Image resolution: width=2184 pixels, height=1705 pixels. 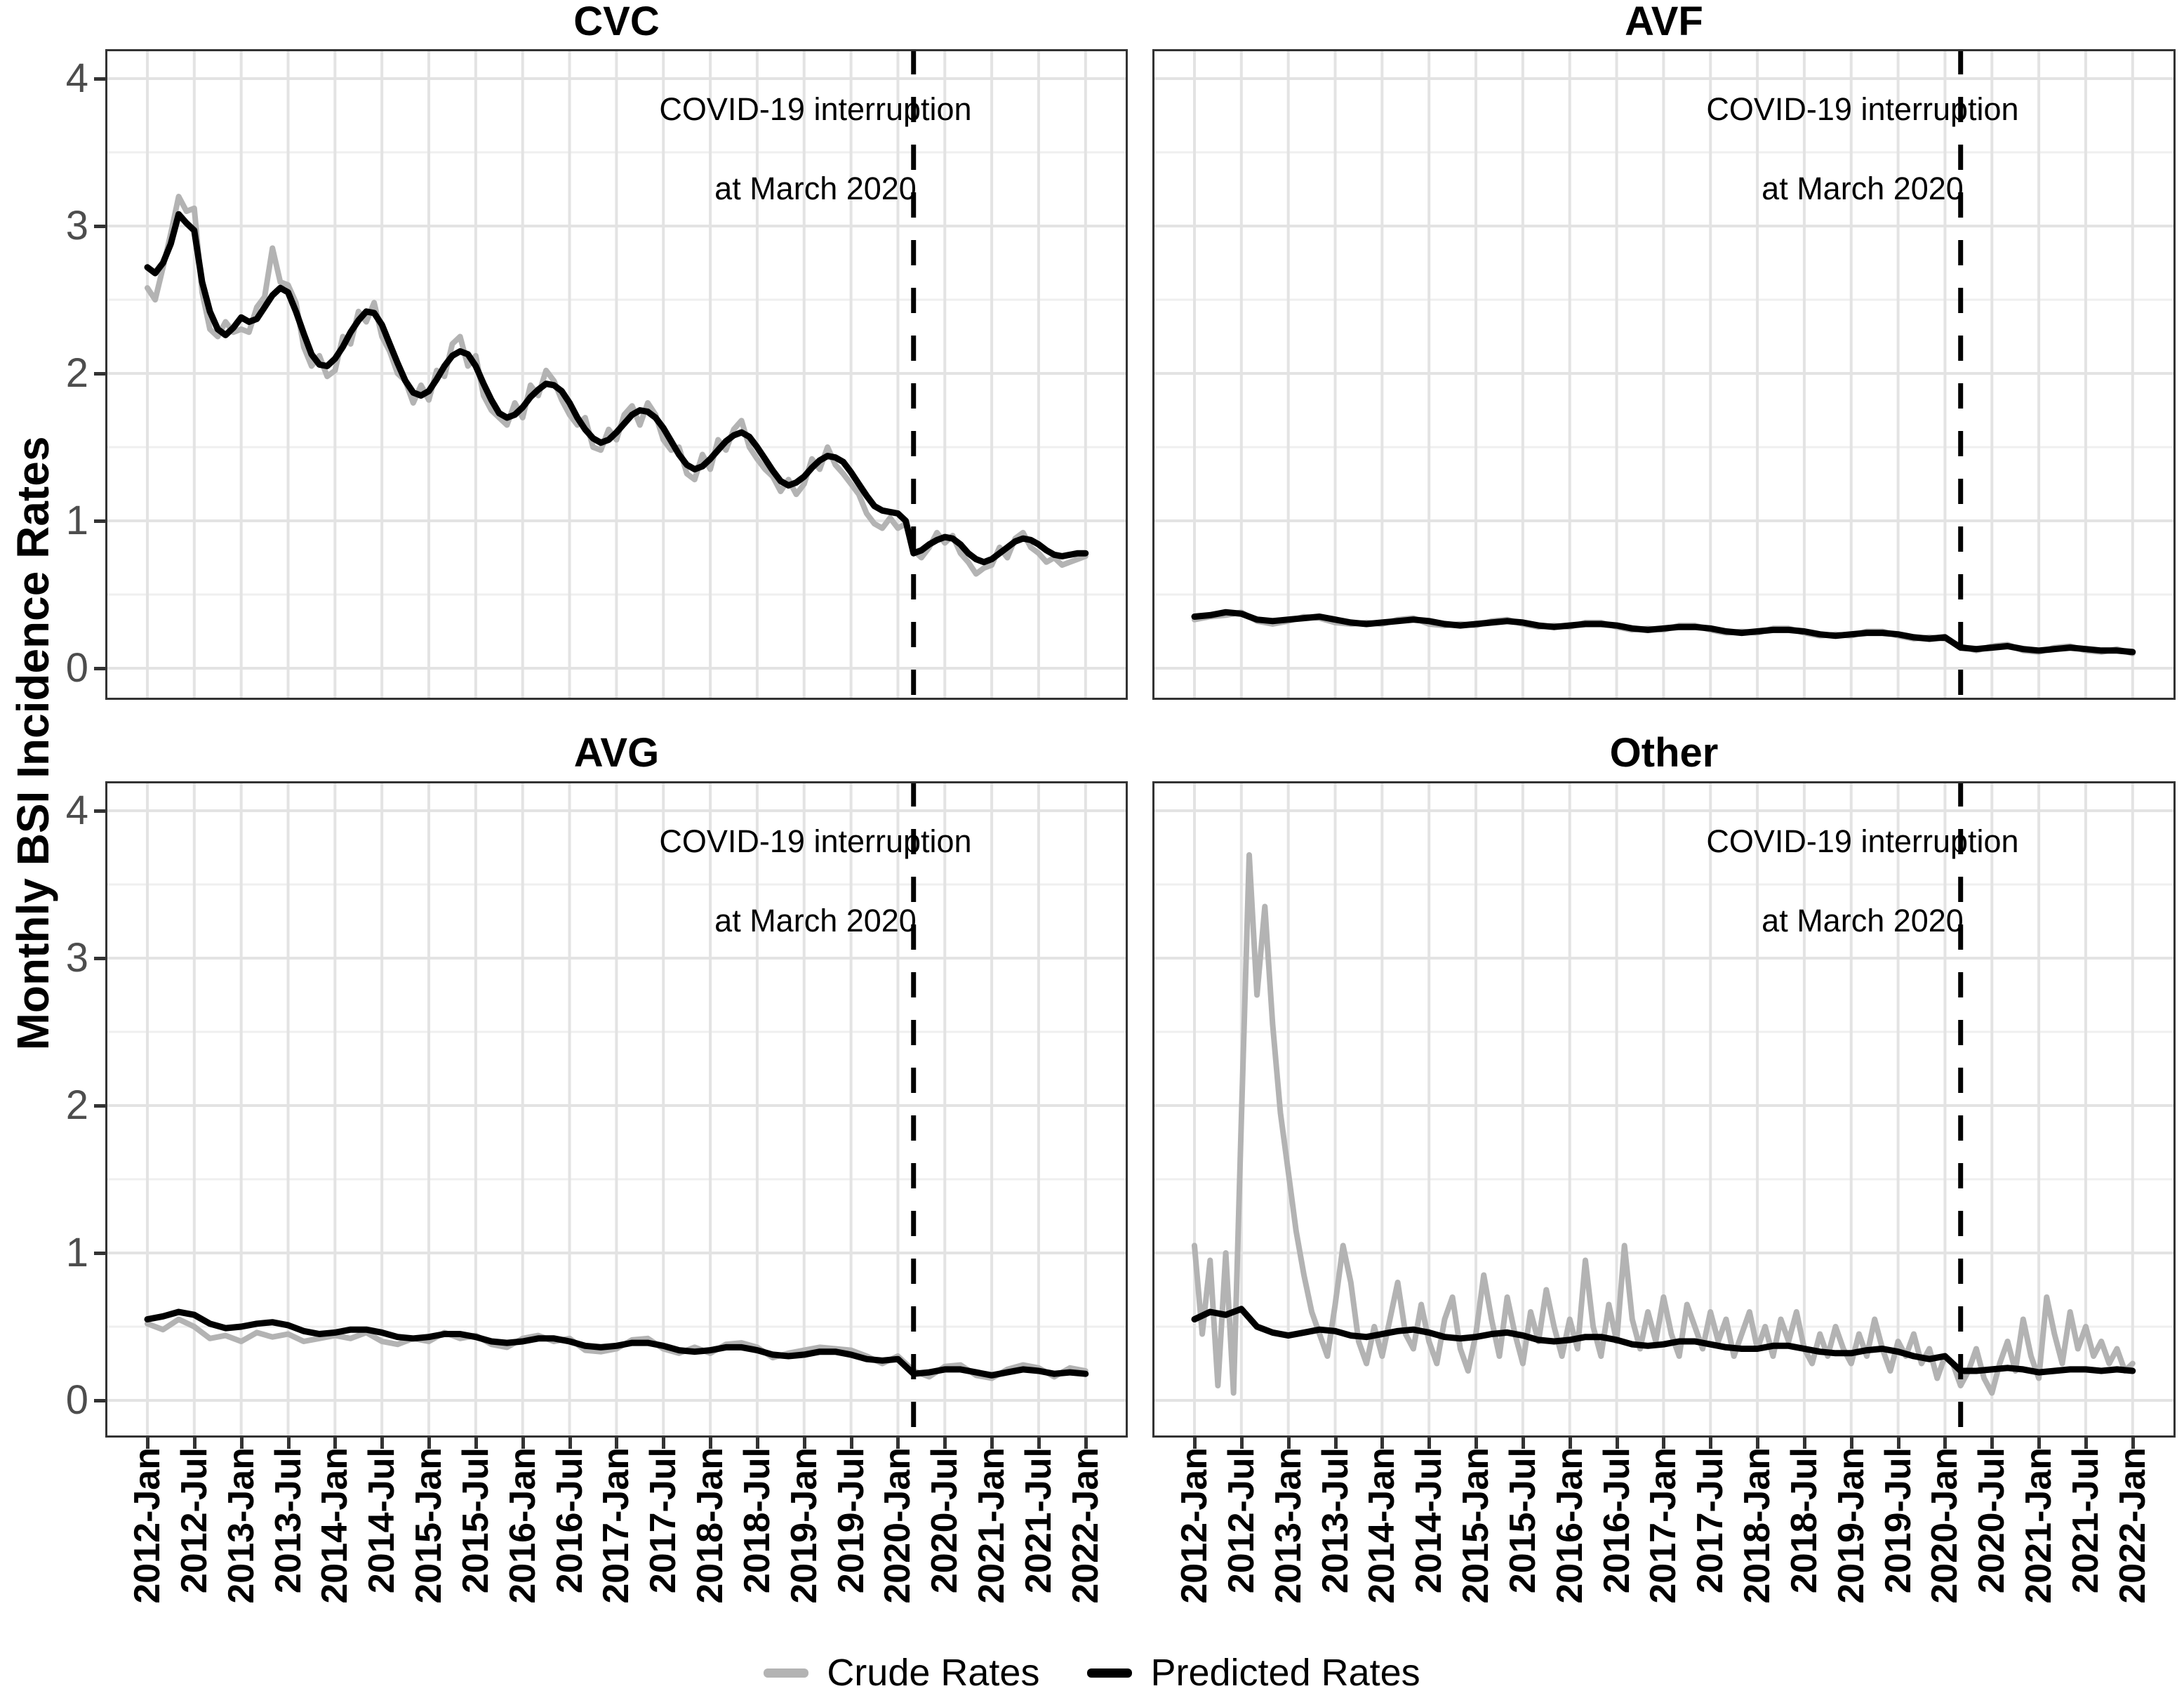 I want to click on crude-line-swatch, so click(x=786, y=1673).